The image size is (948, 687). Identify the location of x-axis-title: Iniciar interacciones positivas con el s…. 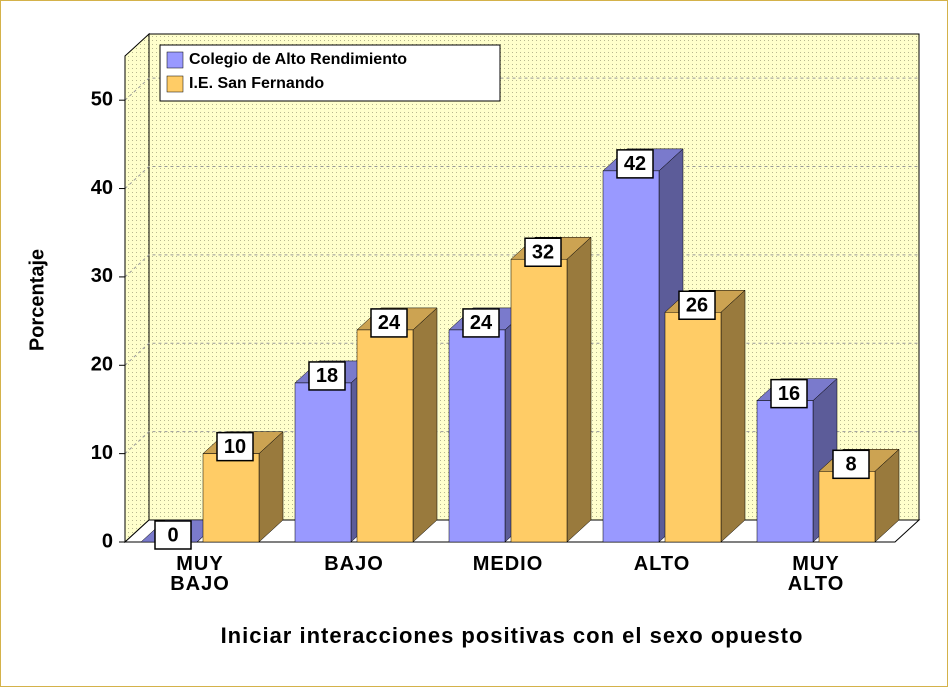
(512, 635).